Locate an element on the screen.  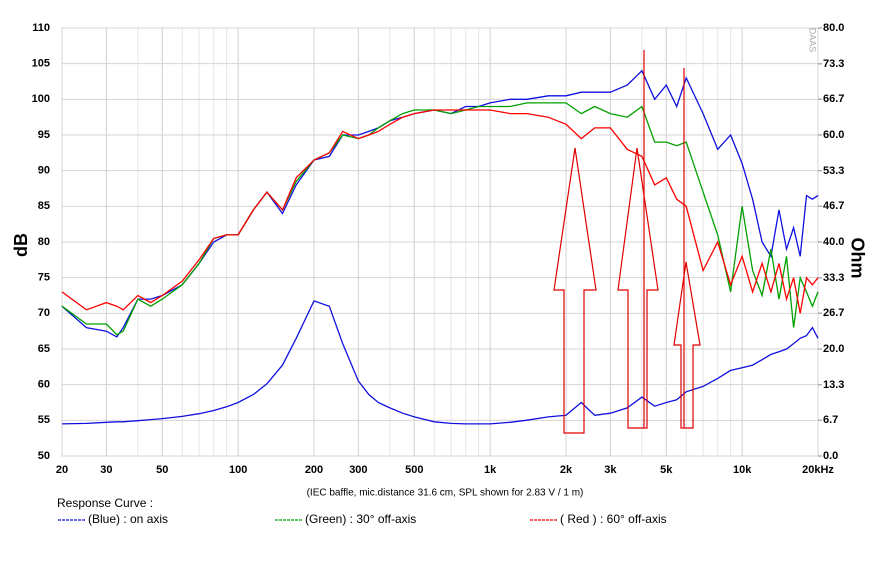
y2-tick-label: 46.7 is located at coordinates (833, 206).